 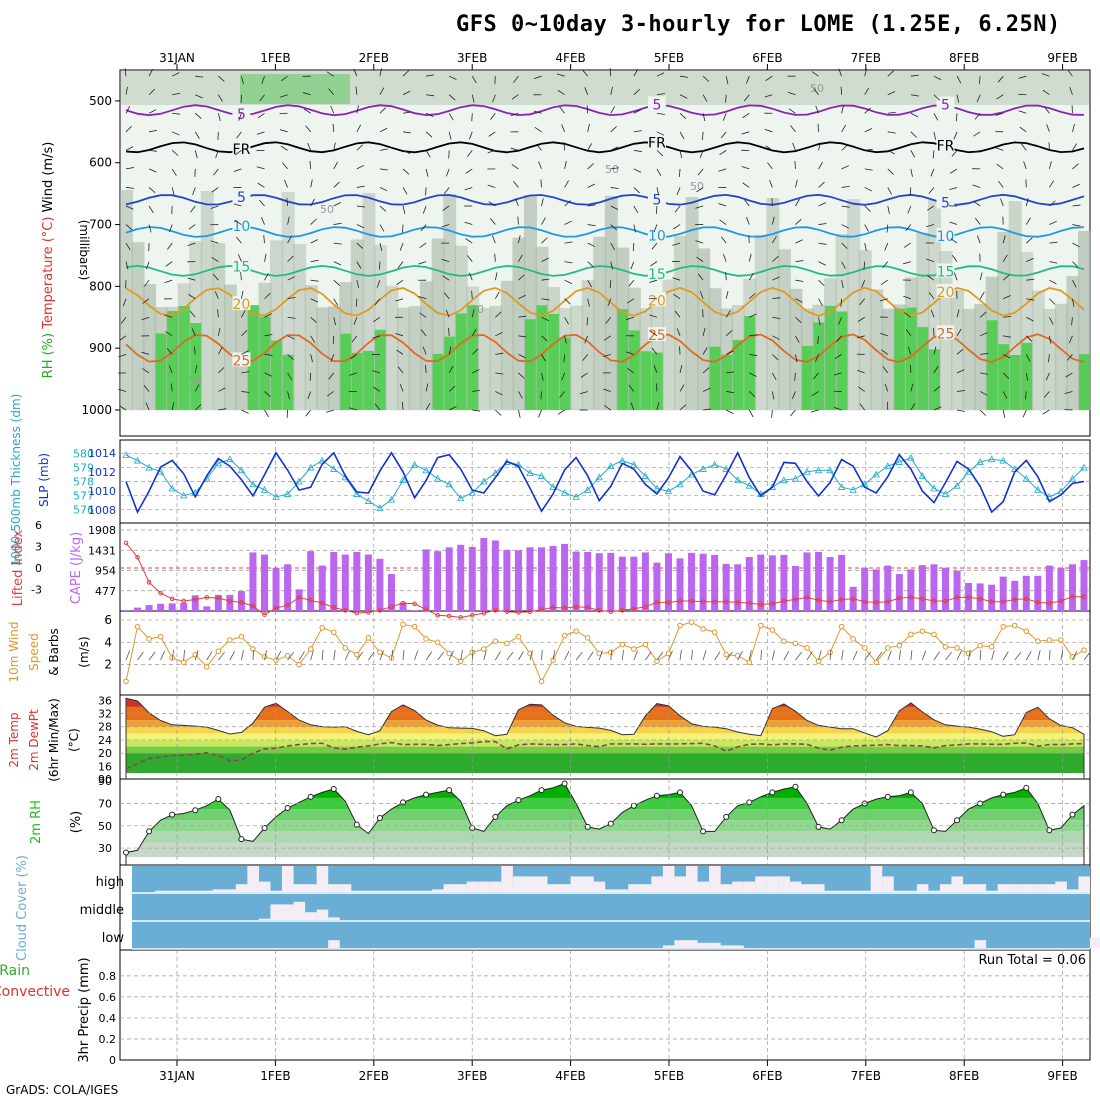 I want to click on cloud-row-label: low, so click(x=113, y=938).